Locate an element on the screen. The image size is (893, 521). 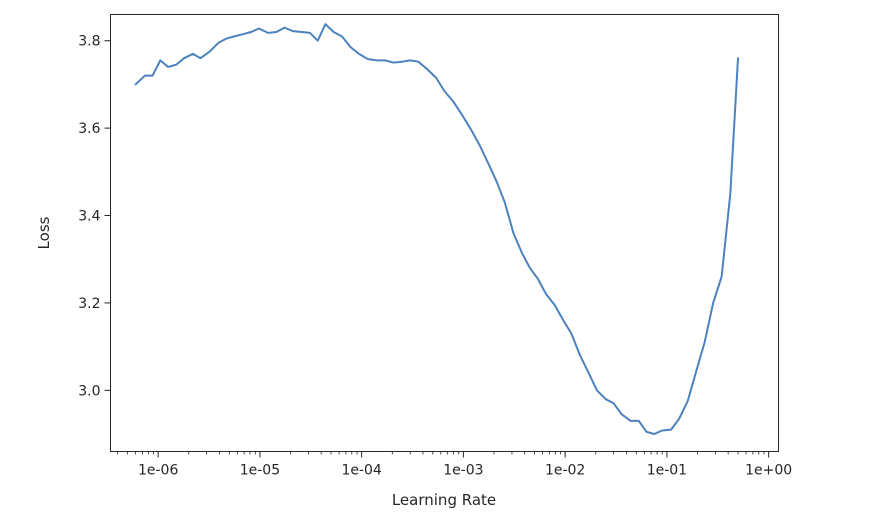
x-axis-label: Learning Rate is located at coordinates (444, 500).